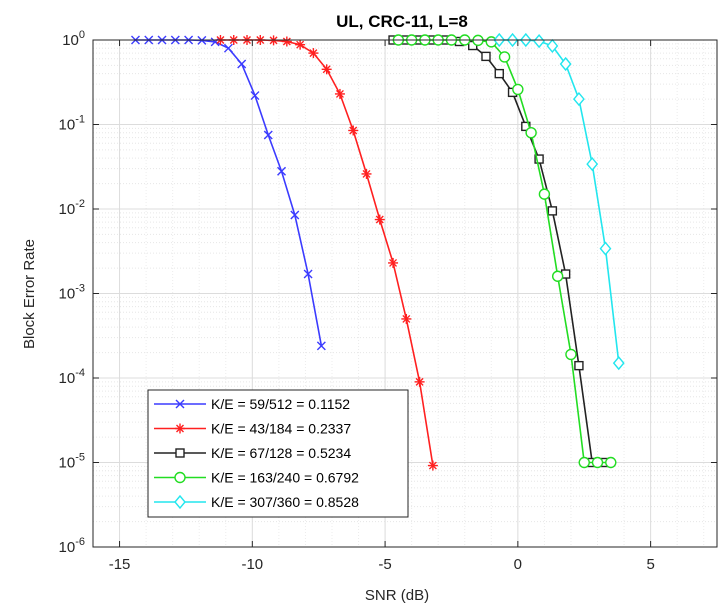  What do you see at coordinates (72, 377) in the screenshot?
I see `y-tick-label: 10⁻⁴` at bounding box center [72, 377].